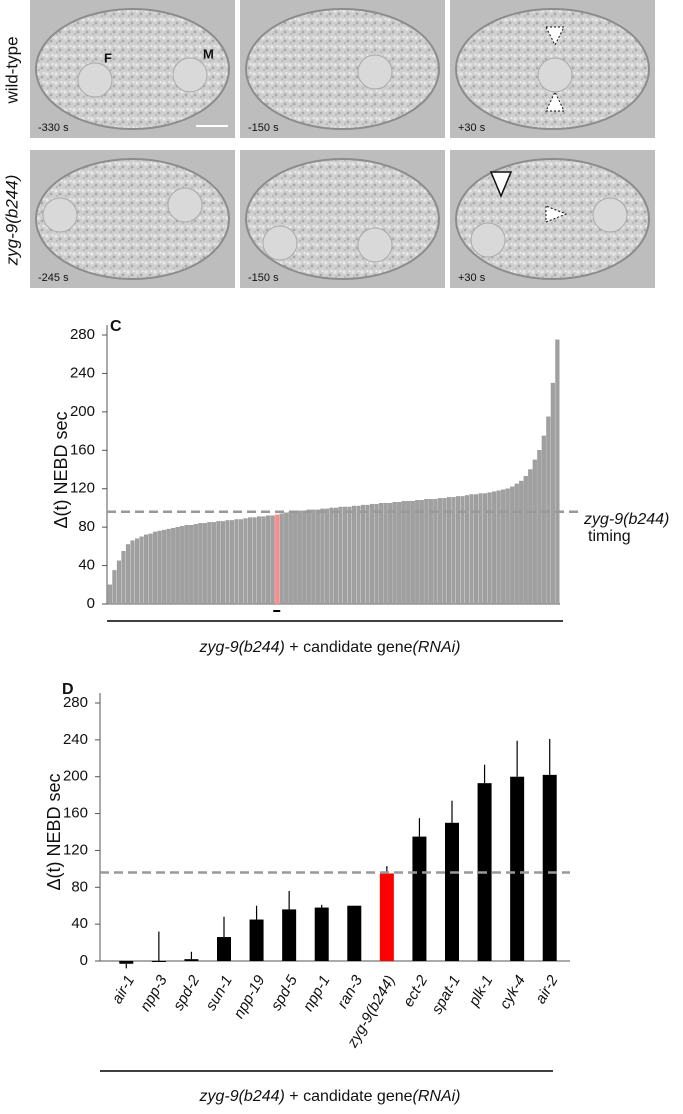 The width and height of the screenshot is (683, 1114). Describe the element at coordinates (208, 53) in the screenshot. I see `nucleus-label: M` at that location.